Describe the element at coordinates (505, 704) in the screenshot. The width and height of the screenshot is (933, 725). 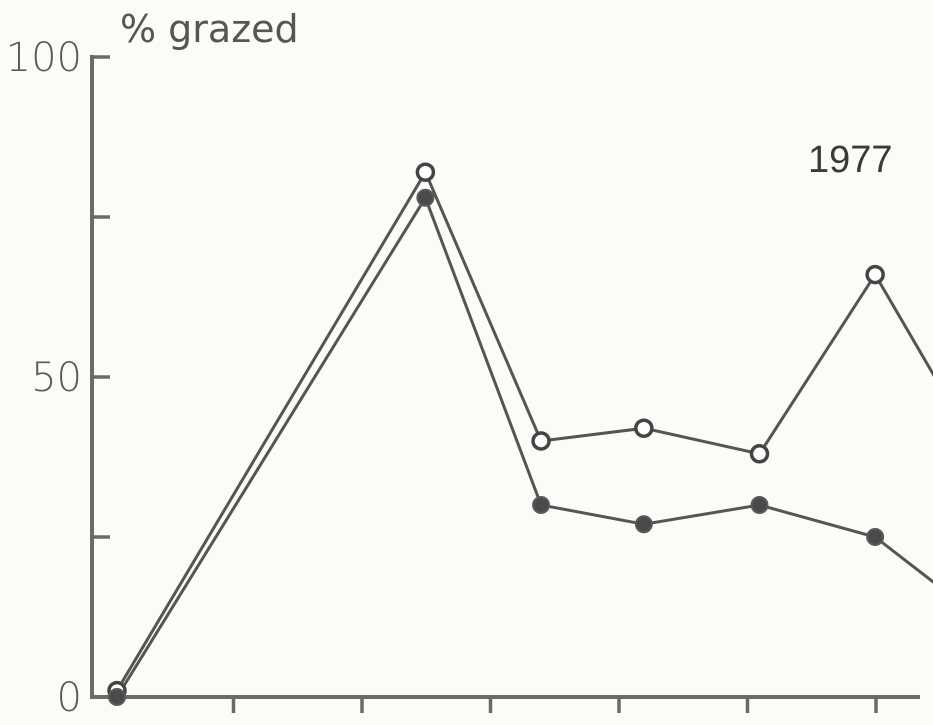
I see `x-axis` at that location.